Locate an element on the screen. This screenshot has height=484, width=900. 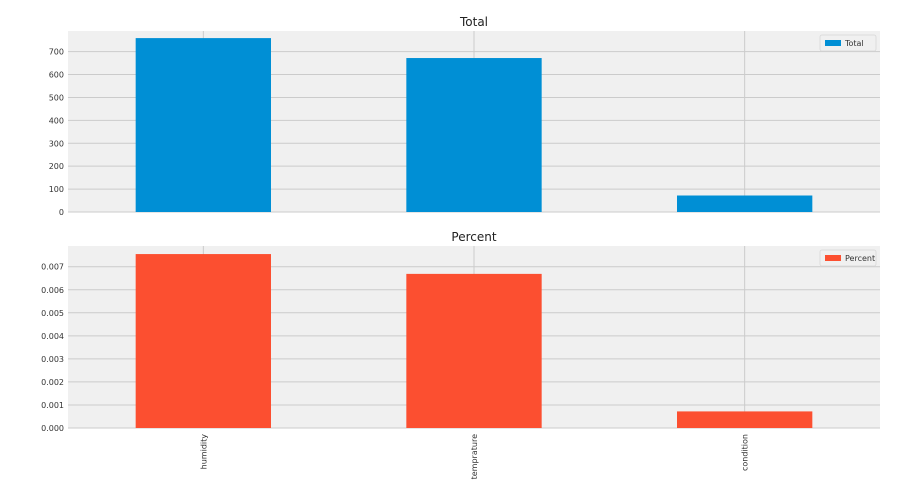
y-tick-label: 200 is located at coordinates (56, 166).